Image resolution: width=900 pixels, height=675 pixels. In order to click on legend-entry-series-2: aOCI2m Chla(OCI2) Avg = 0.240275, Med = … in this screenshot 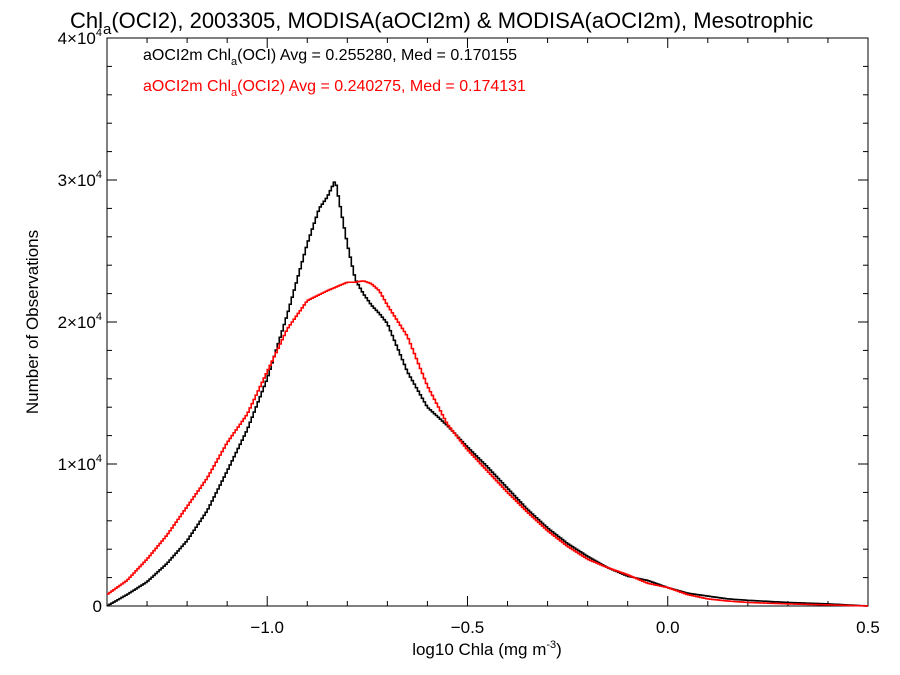, I will do `click(334, 88)`.